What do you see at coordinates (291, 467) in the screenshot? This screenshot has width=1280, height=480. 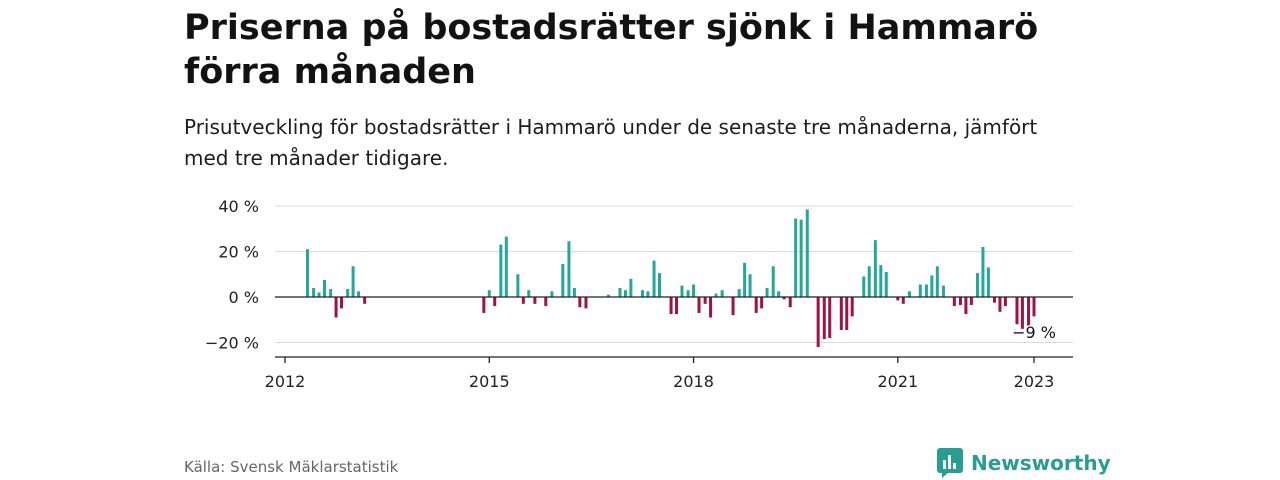 I see `source-note: Källa: Svensk Mäklarstatistik` at bounding box center [291, 467].